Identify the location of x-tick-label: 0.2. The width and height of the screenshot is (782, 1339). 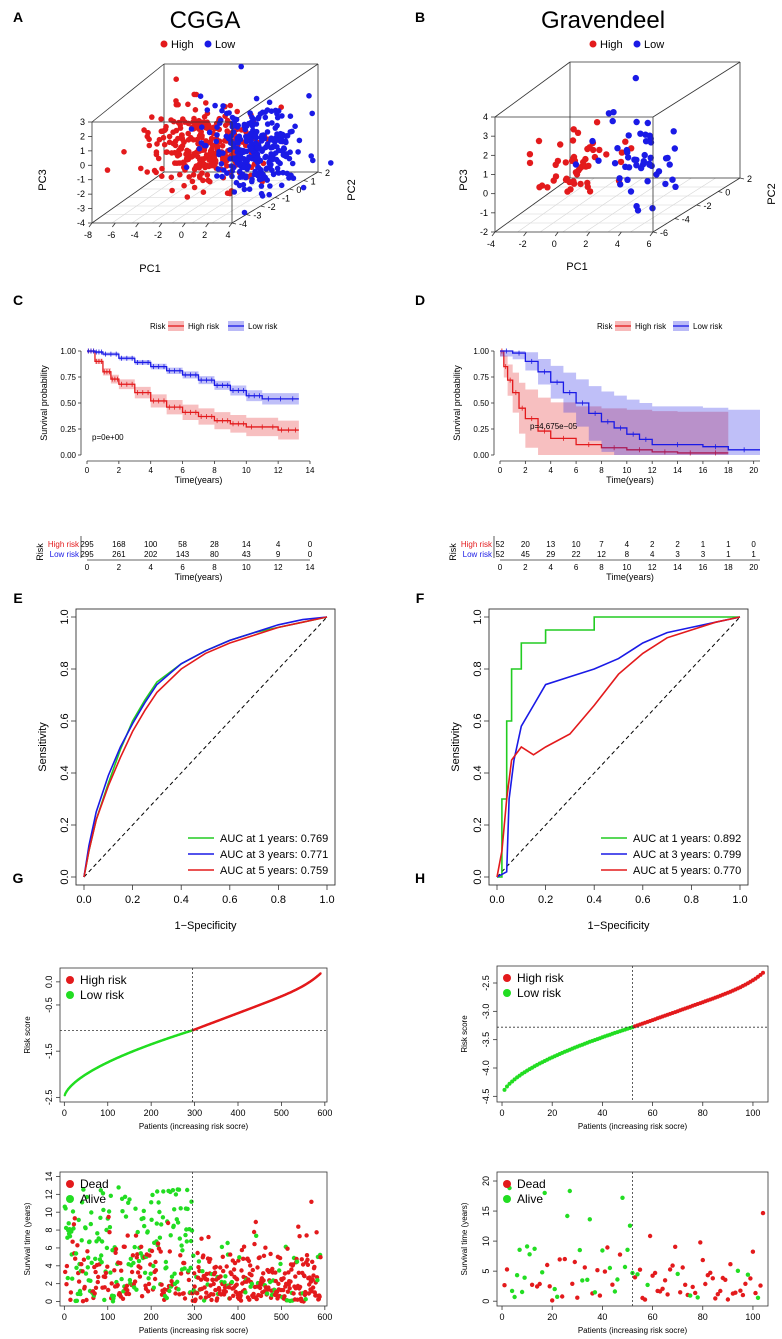
(132, 900).